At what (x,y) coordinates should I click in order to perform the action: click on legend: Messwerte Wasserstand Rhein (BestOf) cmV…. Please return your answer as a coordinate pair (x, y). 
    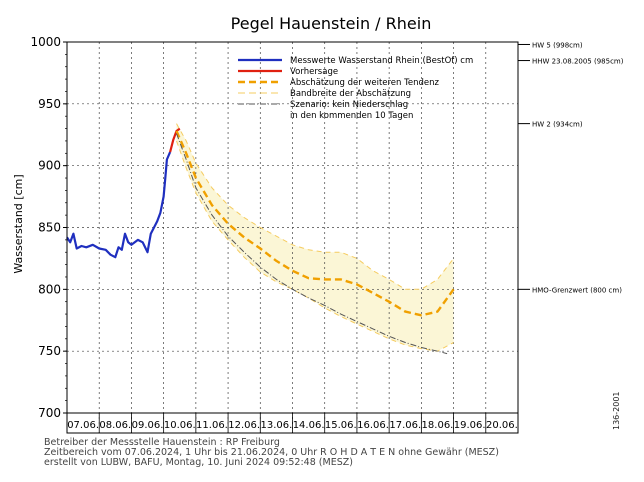
    Looking at the image, I should click on (355, 88).